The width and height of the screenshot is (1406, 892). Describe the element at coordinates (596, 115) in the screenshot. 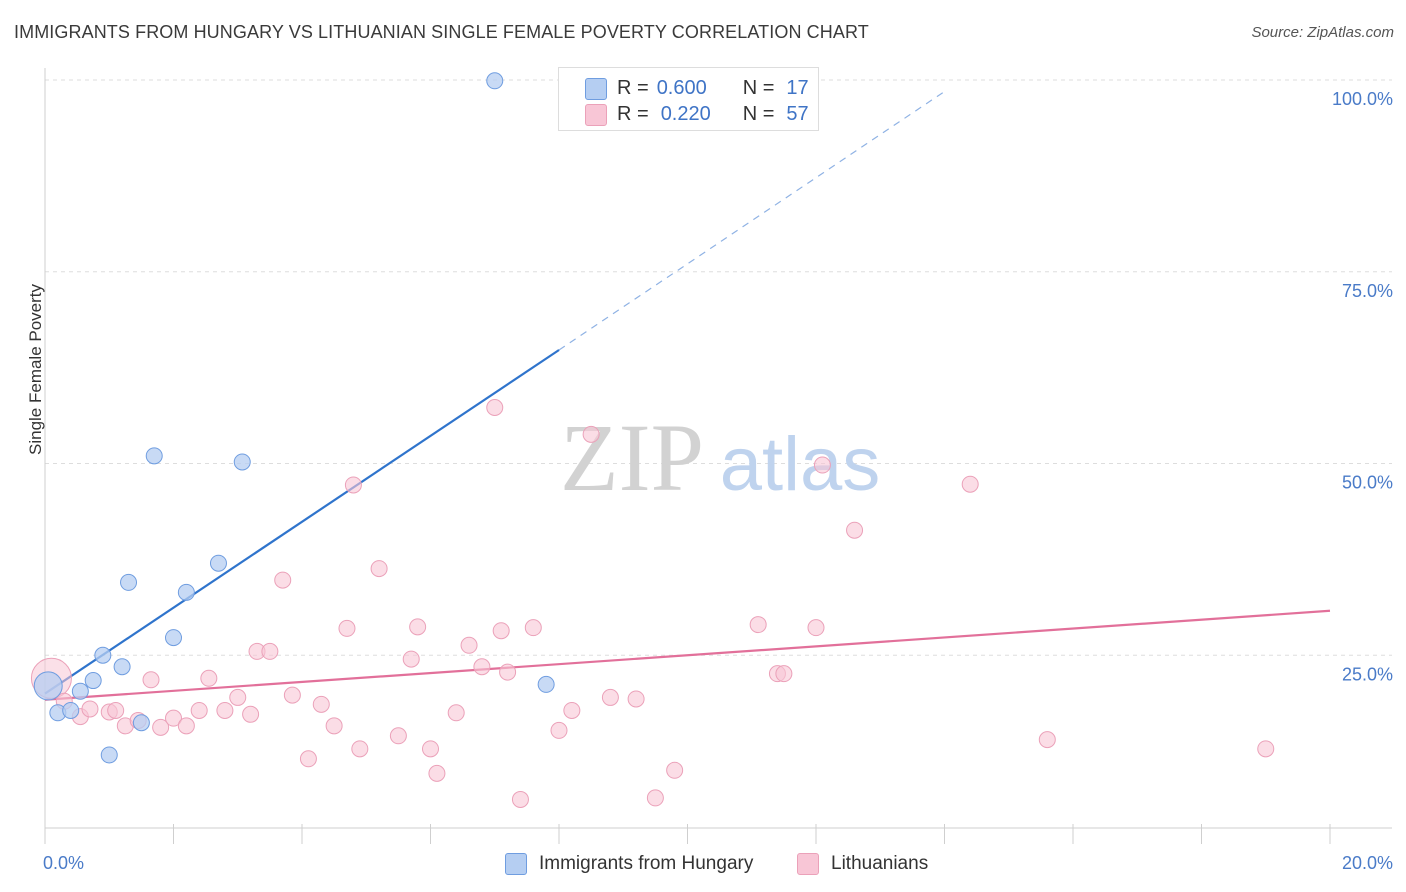

I see `legend-pink-swatch` at that location.